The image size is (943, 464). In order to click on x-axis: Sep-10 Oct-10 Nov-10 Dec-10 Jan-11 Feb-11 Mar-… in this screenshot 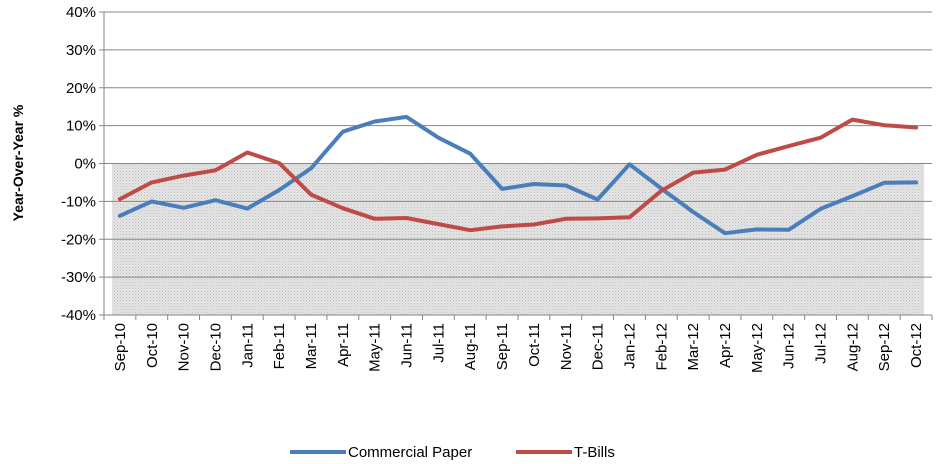, I will do `click(518, 344)`.